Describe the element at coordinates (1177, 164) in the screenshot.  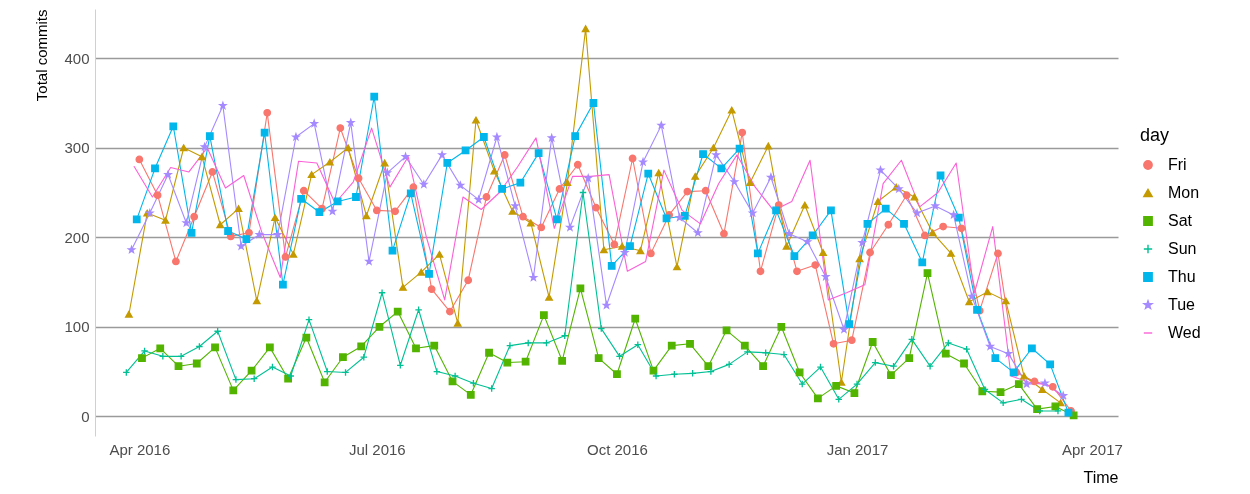
I see `legend-label: Fri` at that location.